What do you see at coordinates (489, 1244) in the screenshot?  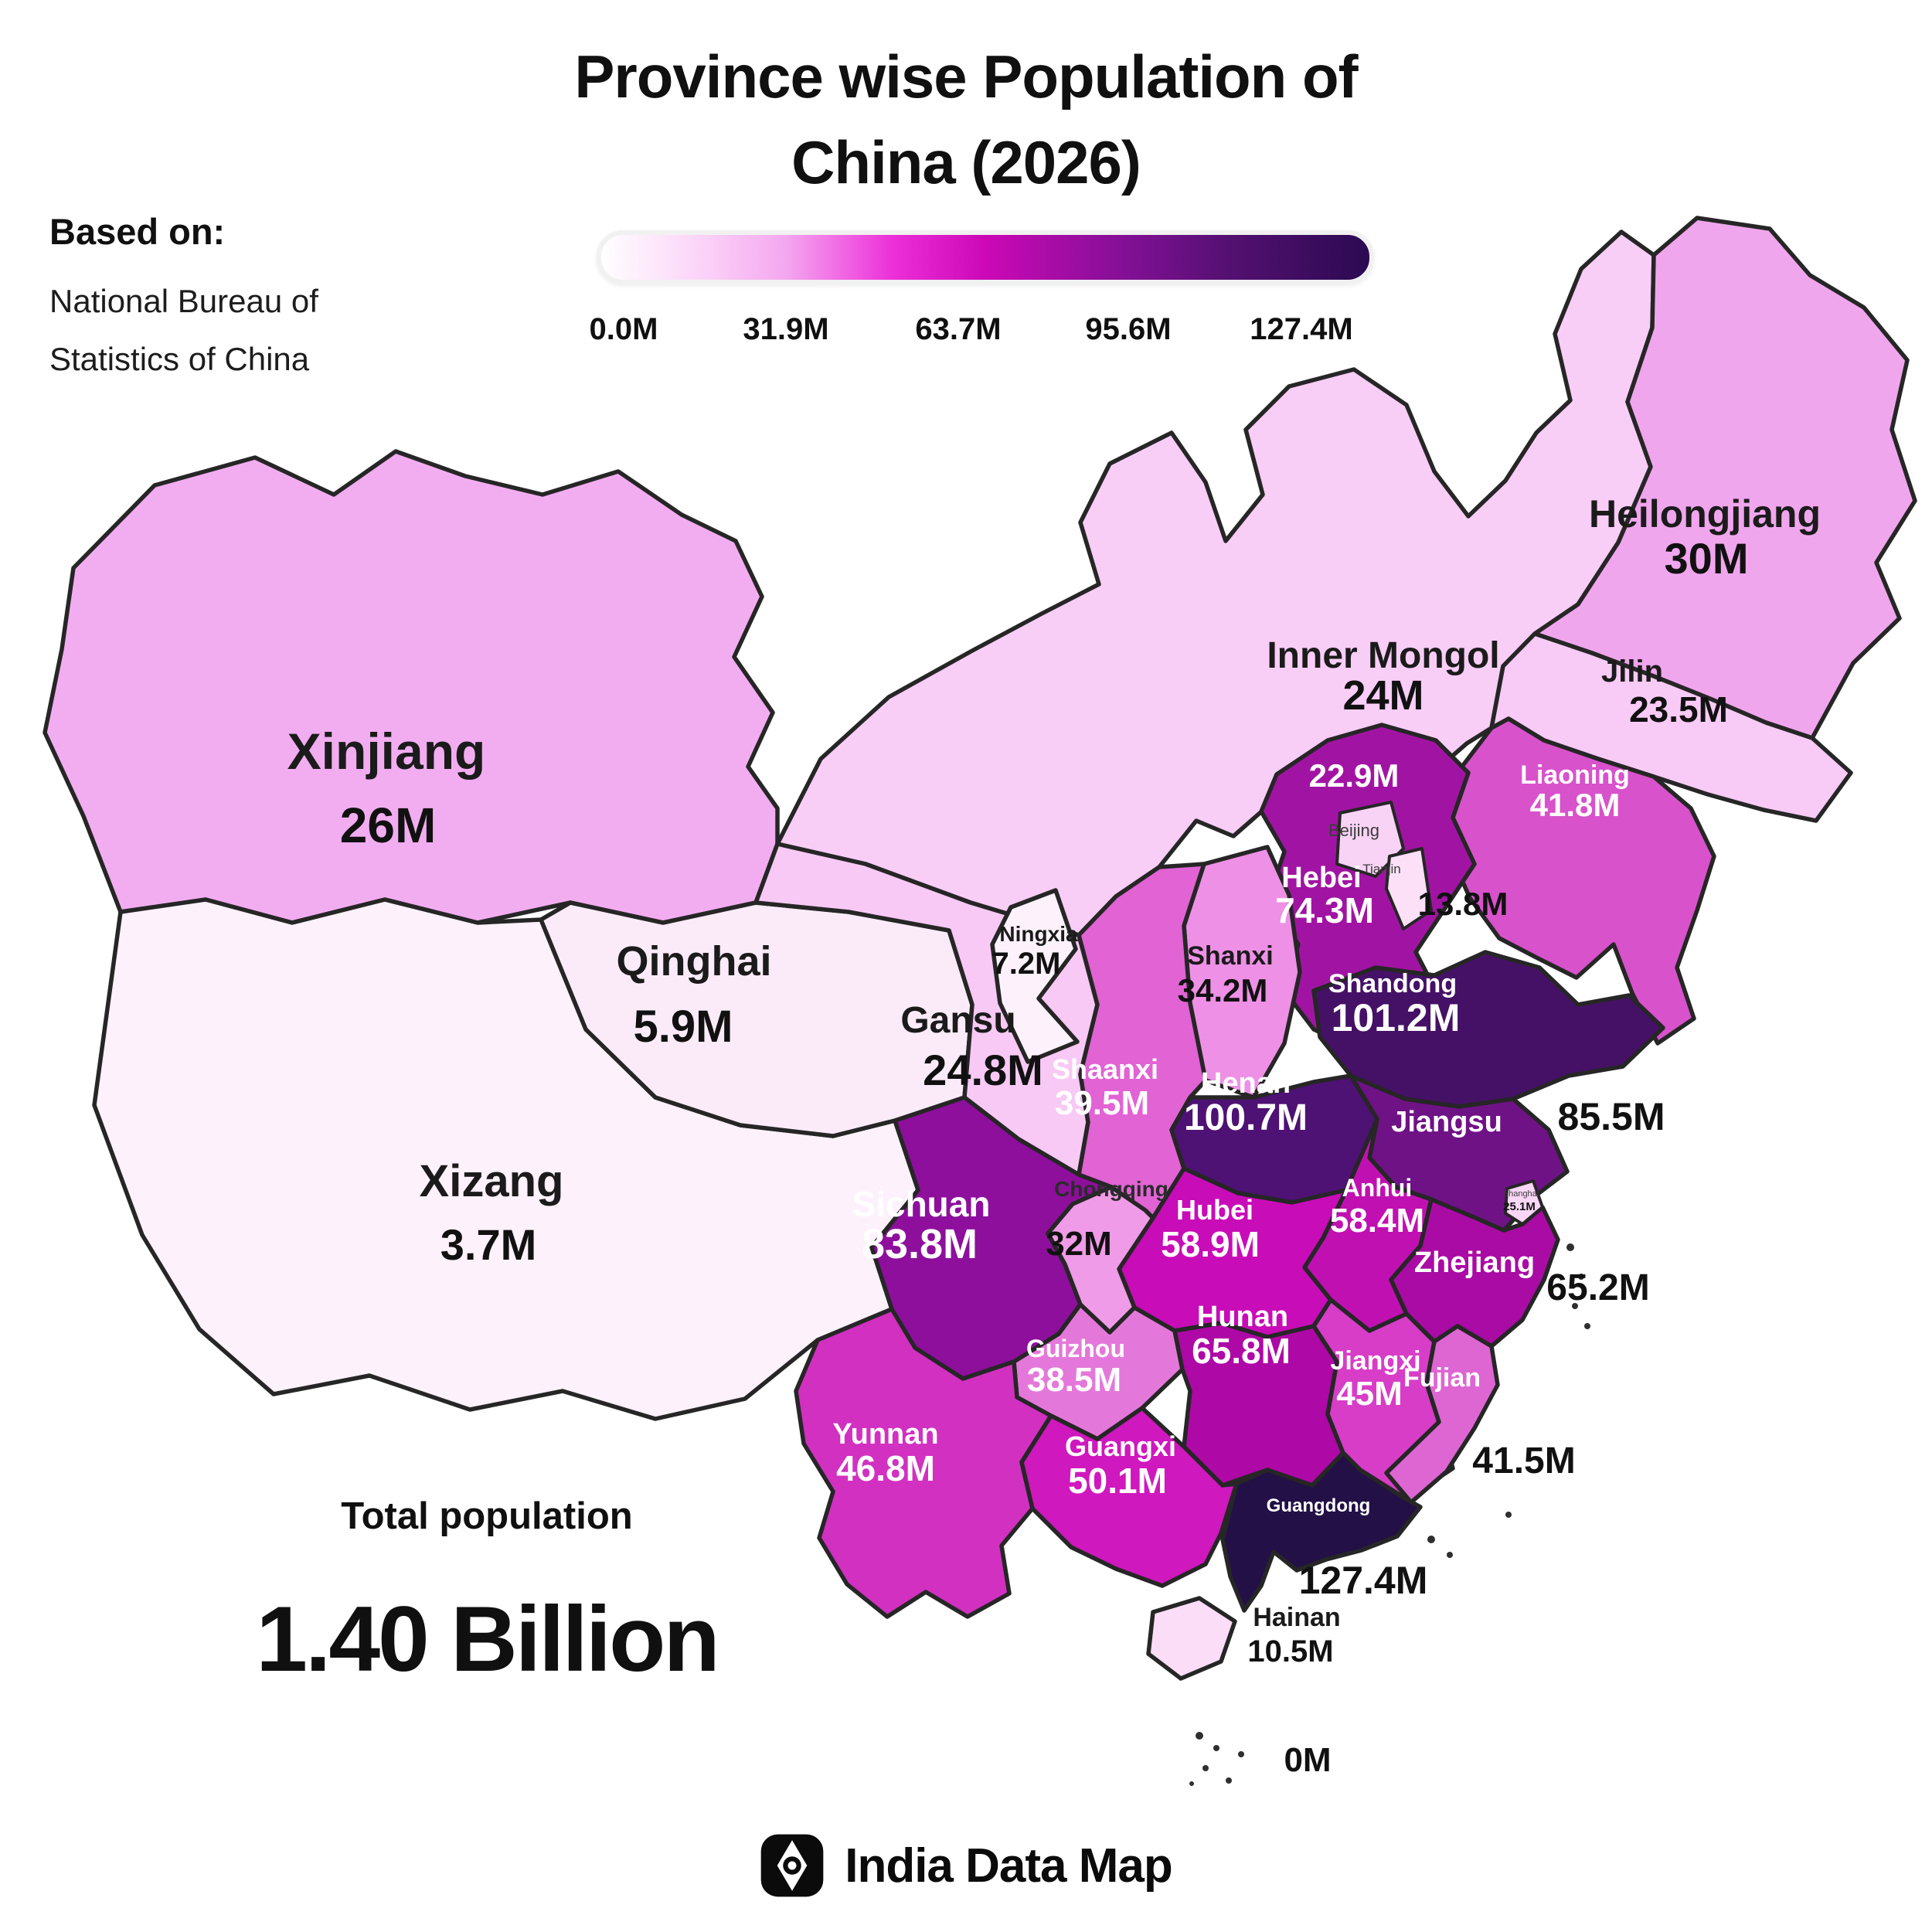 I see `label-xizang-value: 3.7M` at bounding box center [489, 1244].